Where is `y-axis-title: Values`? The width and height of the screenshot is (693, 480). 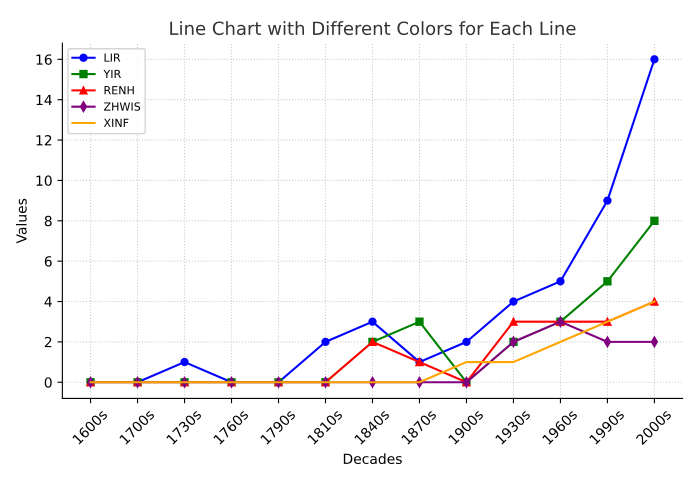
y-axis-title: Values is located at coordinates (21, 221).